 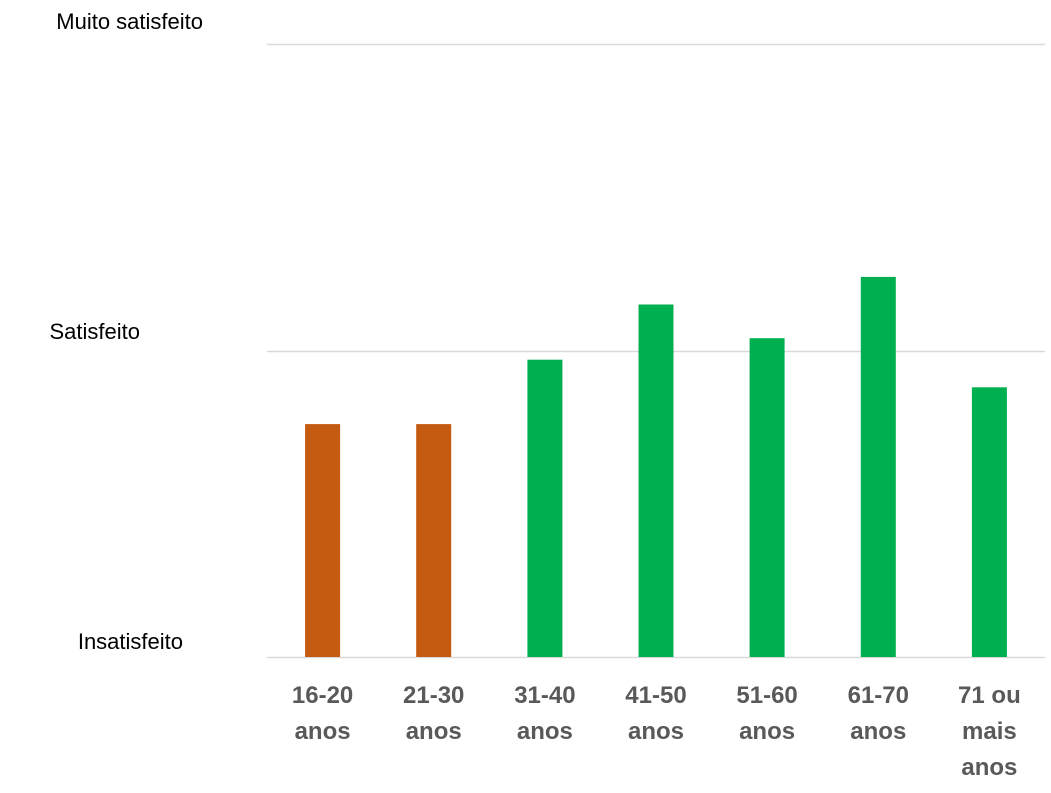 I want to click on x-tick-label-2: 31-40 anos, so click(x=544, y=713).